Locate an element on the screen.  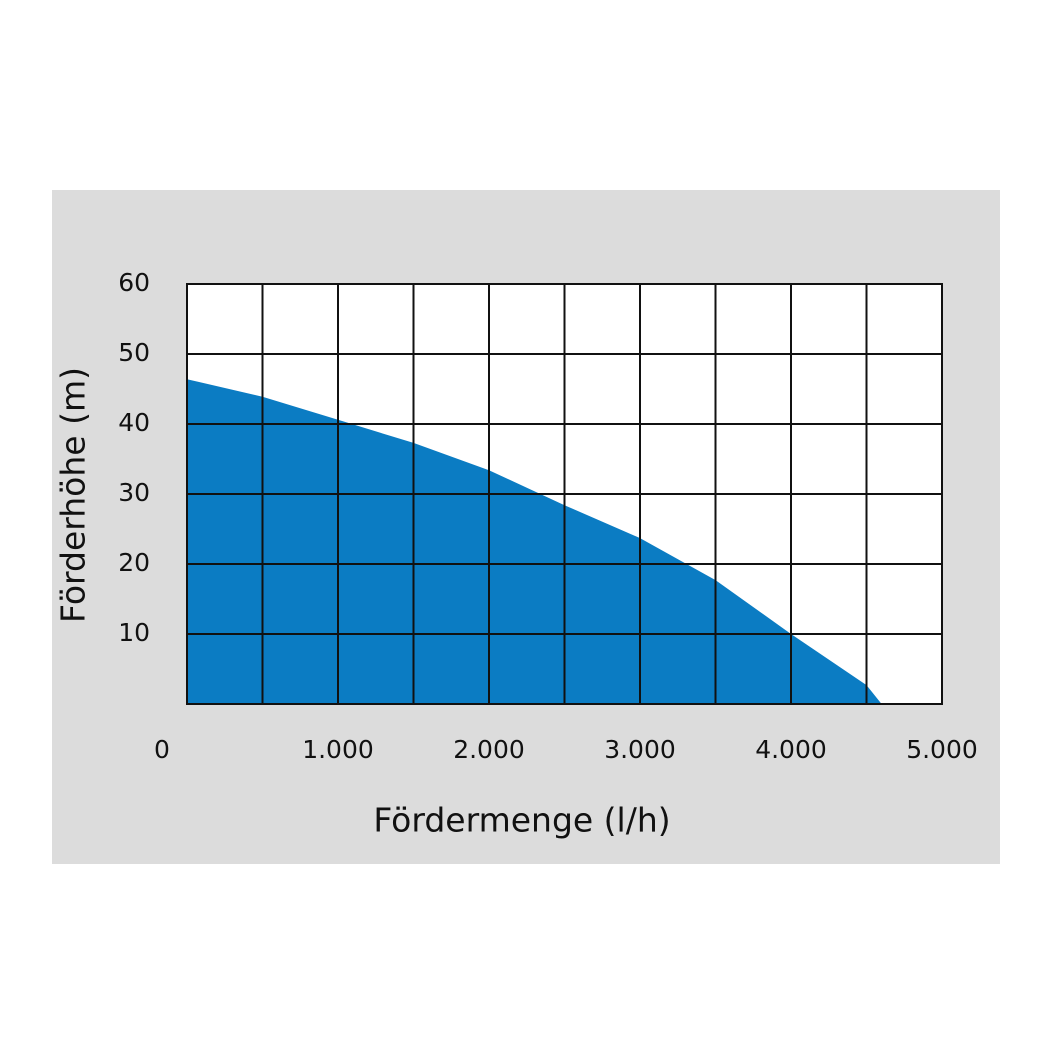
x-tick-label: 2.000 is located at coordinates (489, 749).